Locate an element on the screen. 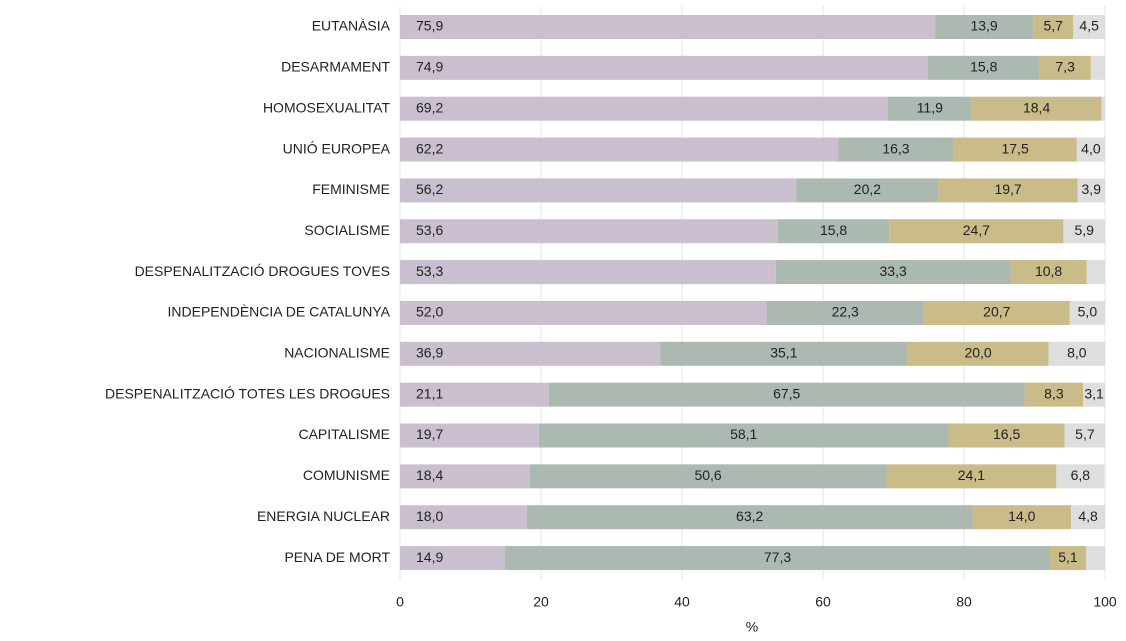 The width and height of the screenshot is (1126, 641). data-label: 35,1 is located at coordinates (783, 353).